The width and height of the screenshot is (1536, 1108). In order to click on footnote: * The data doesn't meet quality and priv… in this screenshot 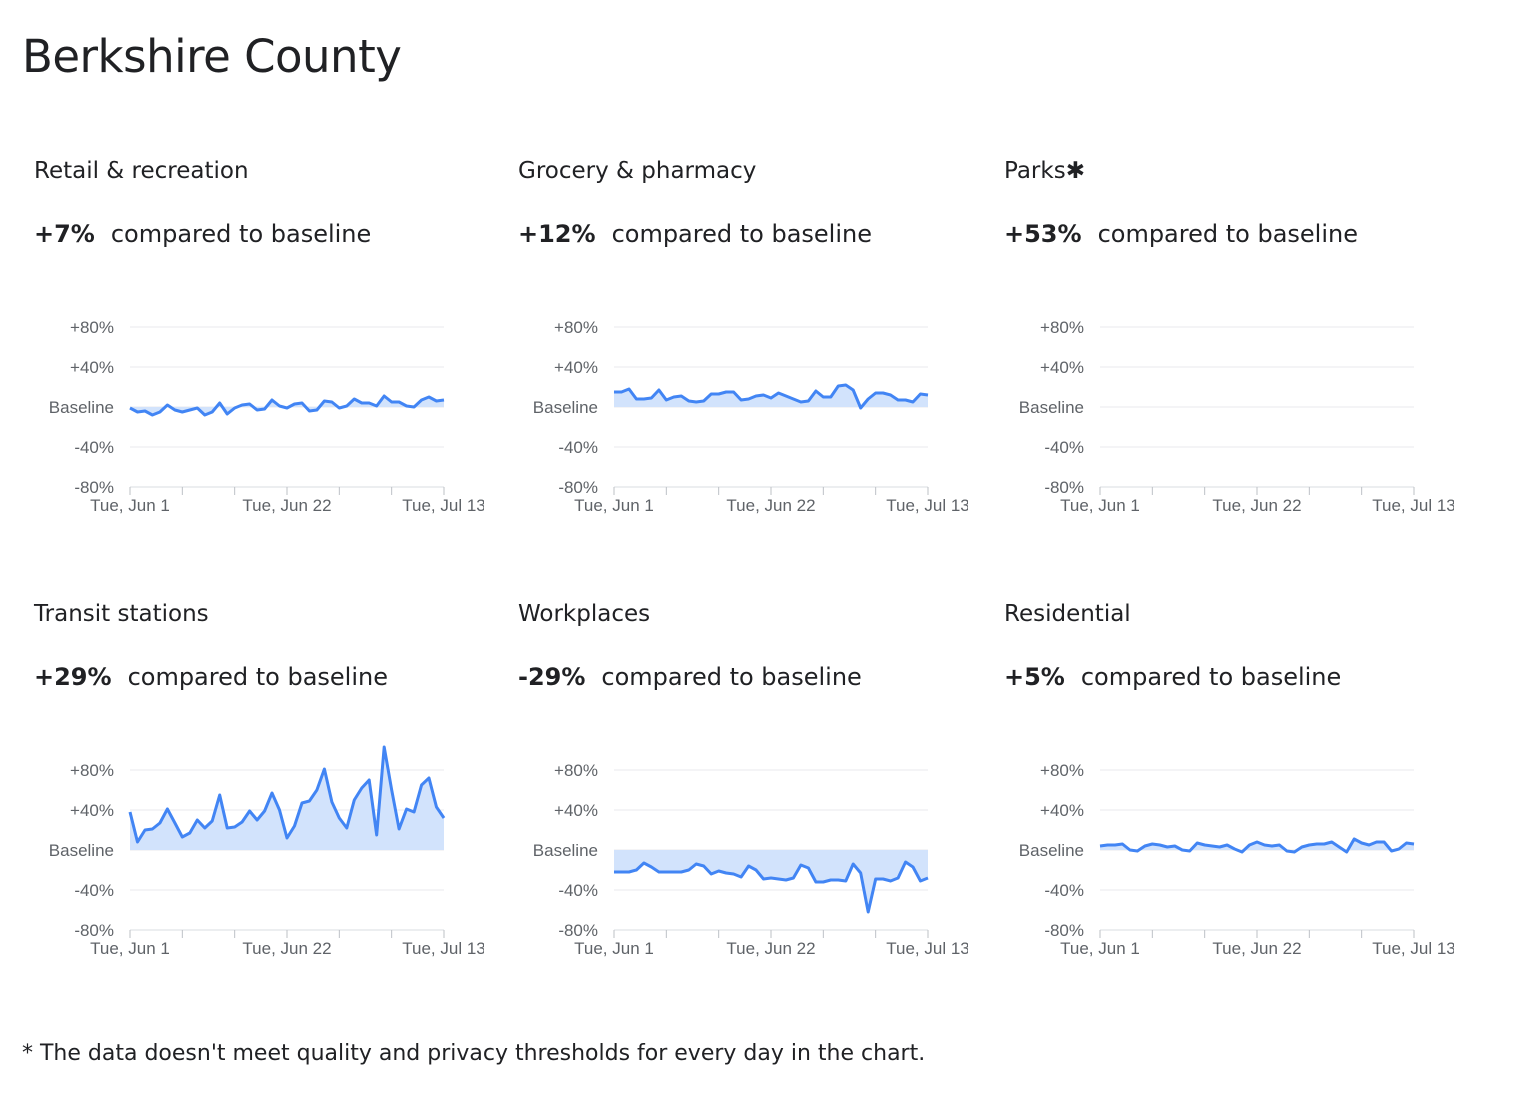, I will do `click(474, 1053)`.